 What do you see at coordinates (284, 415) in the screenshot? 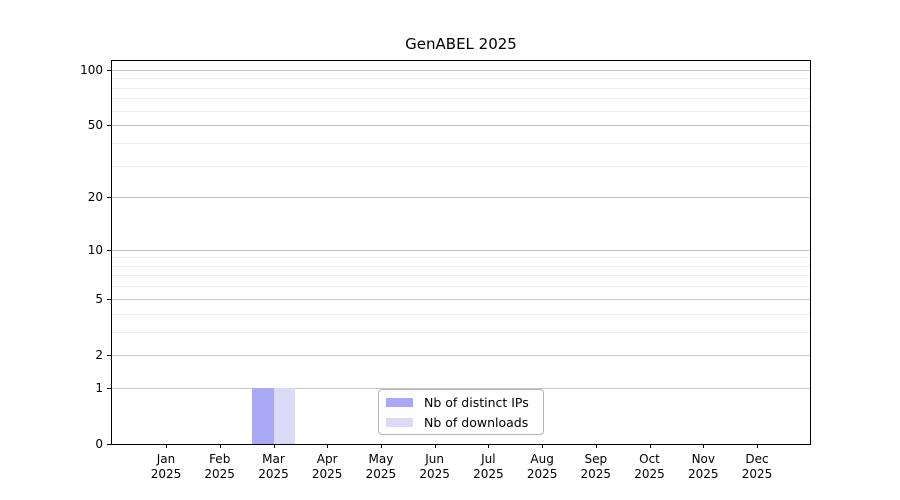
I see `bar-nb-of-downloads` at bounding box center [284, 415].